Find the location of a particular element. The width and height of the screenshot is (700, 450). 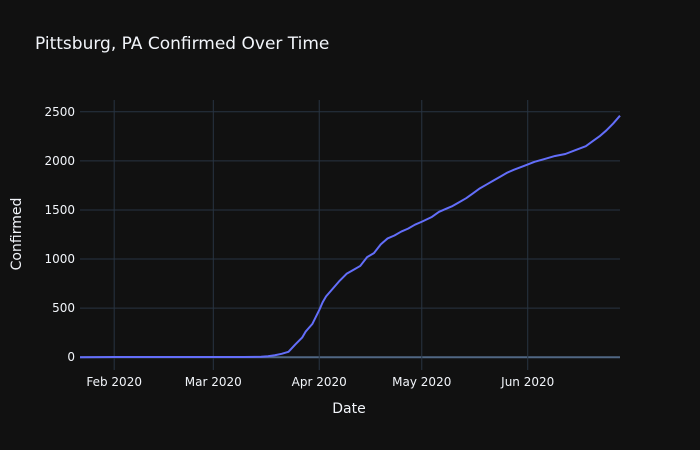

x-tick-label: May 2020 is located at coordinates (421, 382).